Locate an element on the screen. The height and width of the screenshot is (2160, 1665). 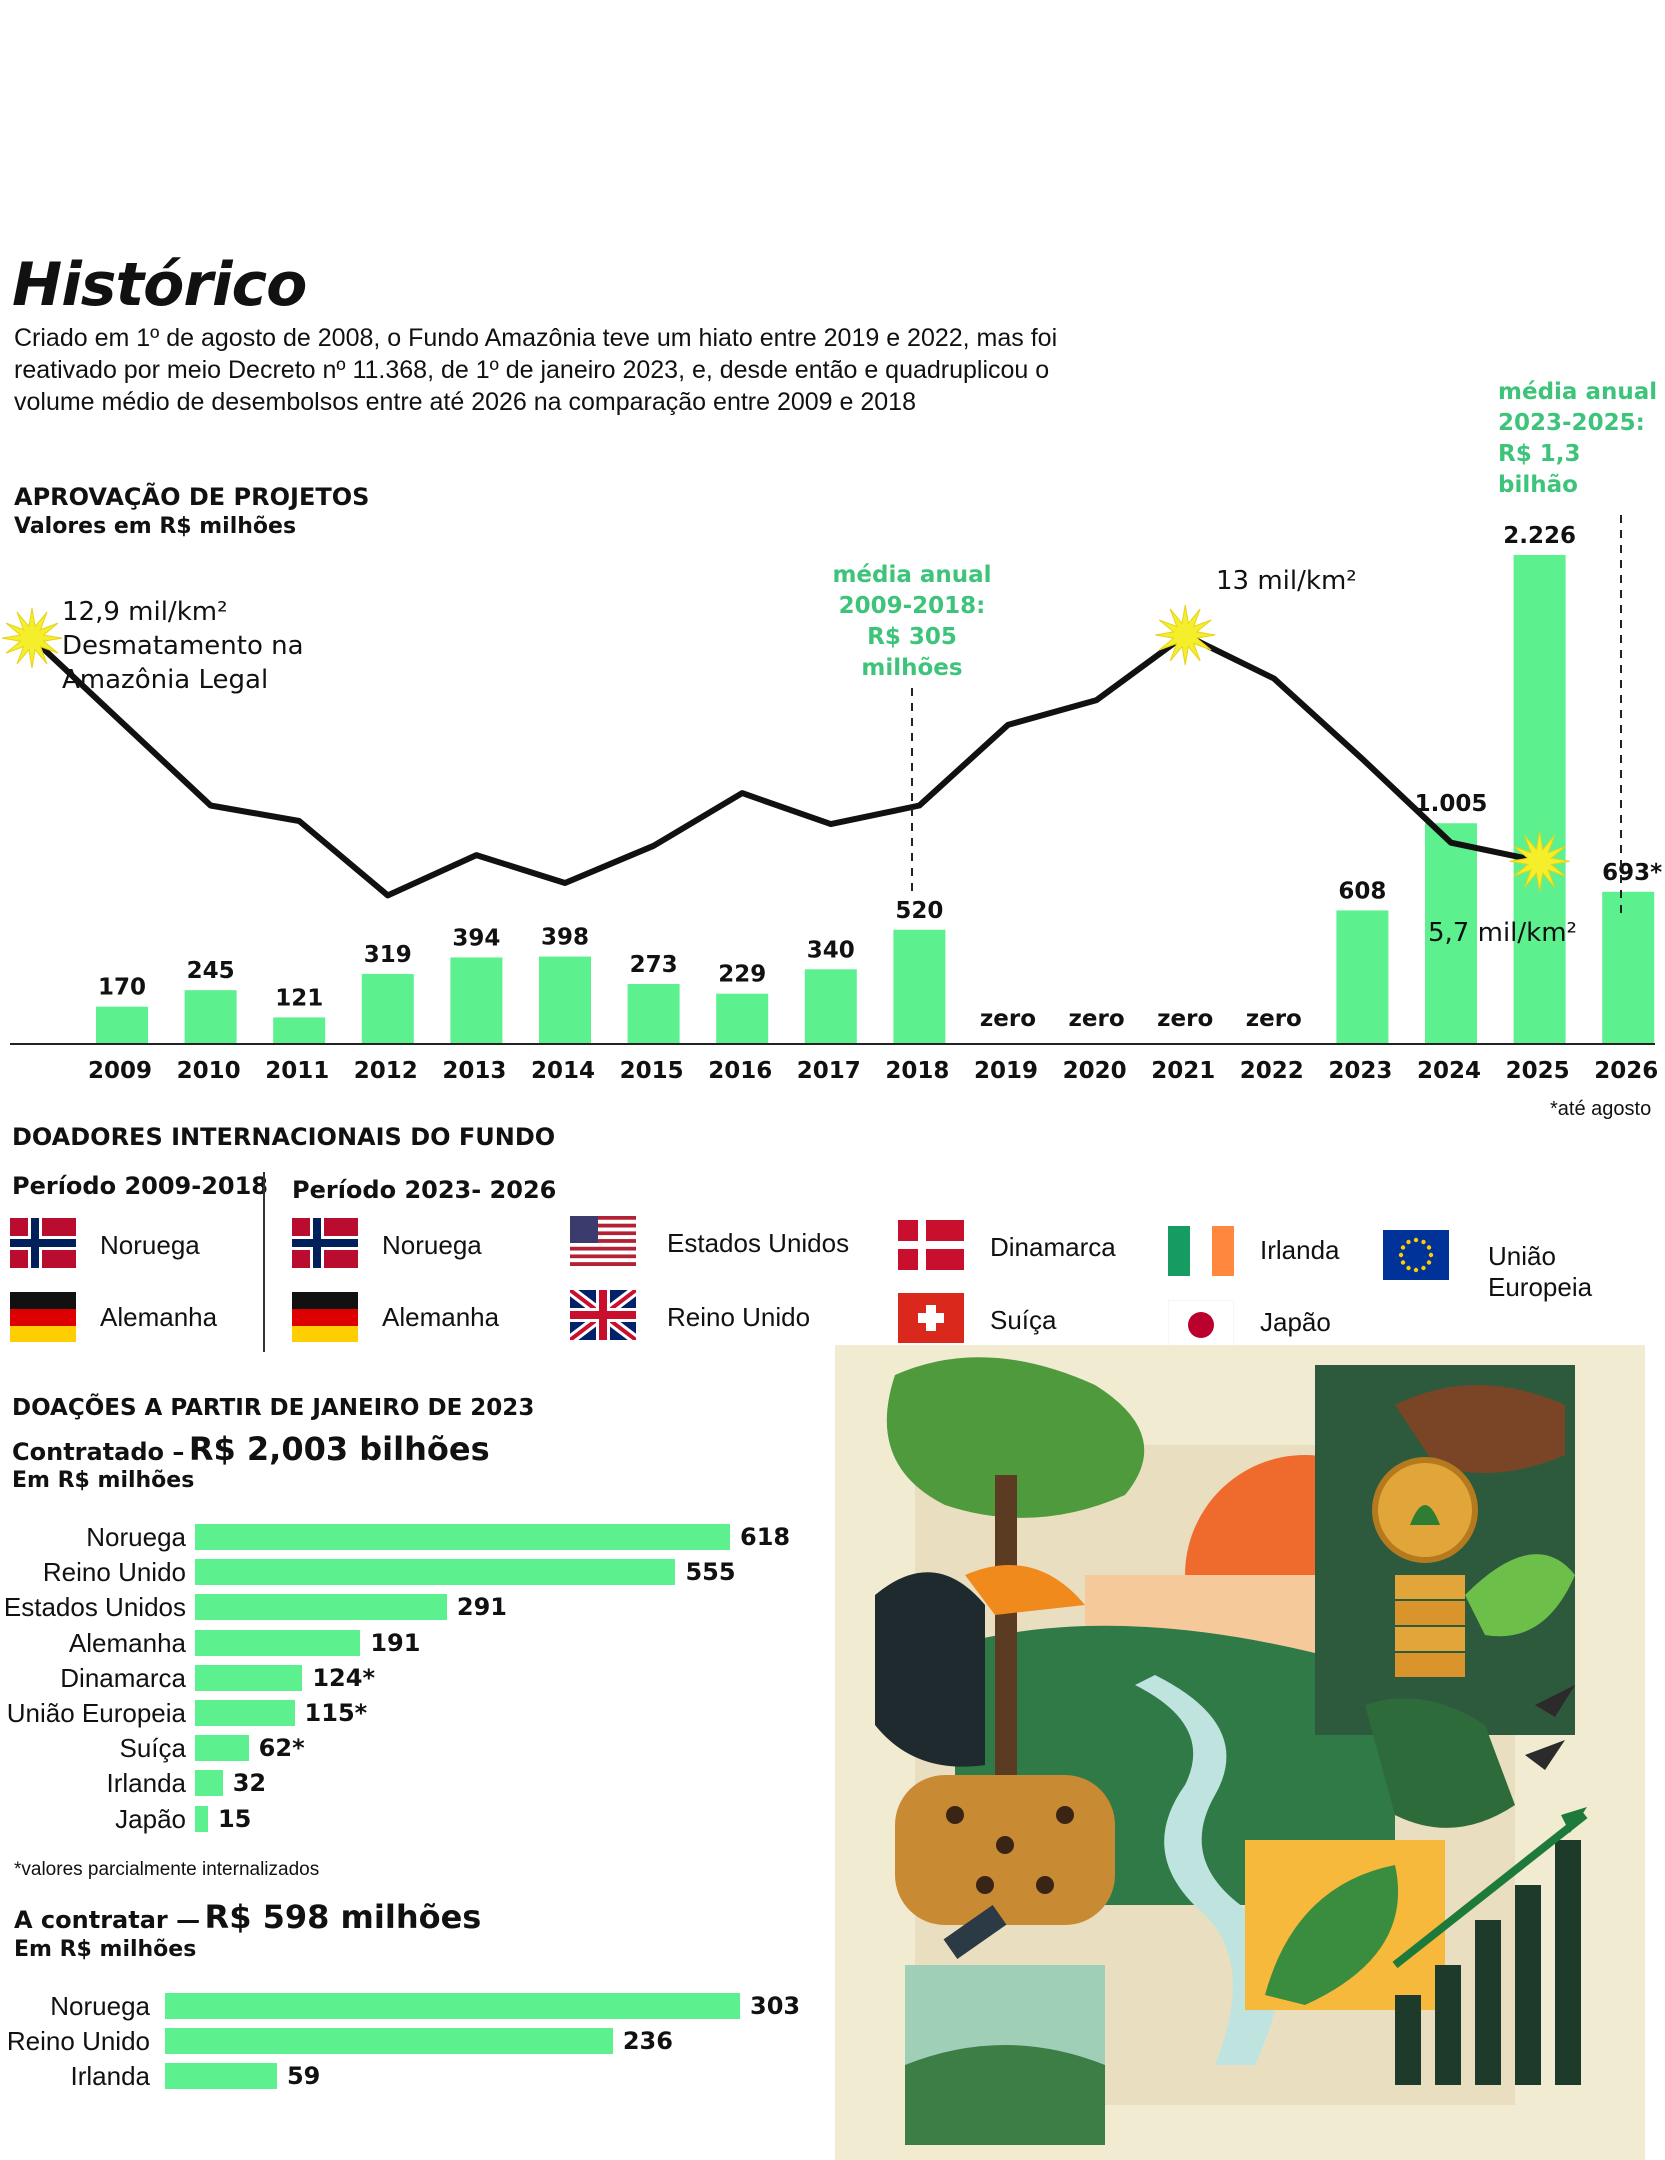
hbar-label: Dinamarca is located at coordinates (123, 1677).